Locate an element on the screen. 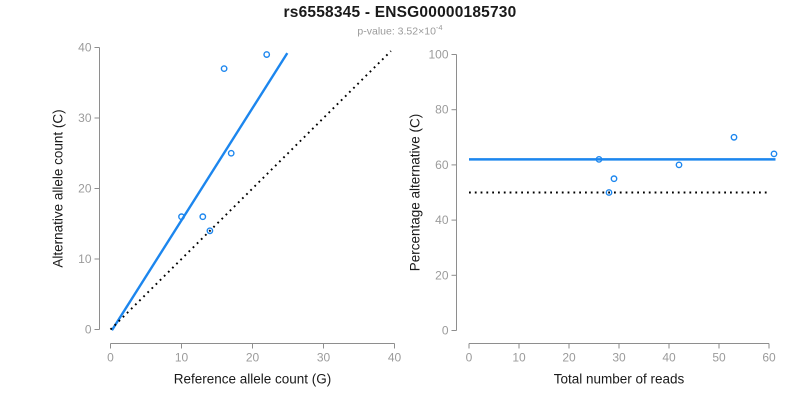 Image resolution: width=800 pixels, height=400 pixels. y-axis-title: Percentage alternative (C) is located at coordinates (415, 193).